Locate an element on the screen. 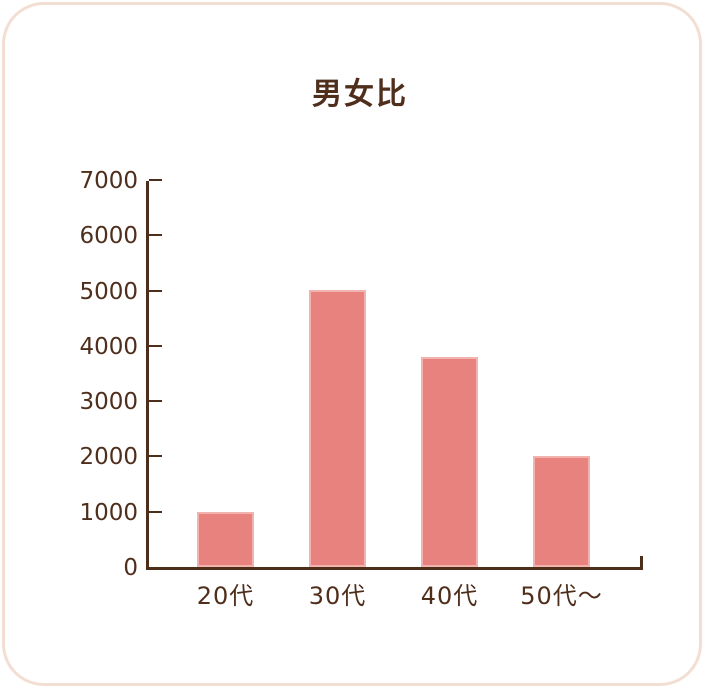 The width and height of the screenshot is (710, 694). y-tick-label: 4000 is located at coordinates (108, 346).